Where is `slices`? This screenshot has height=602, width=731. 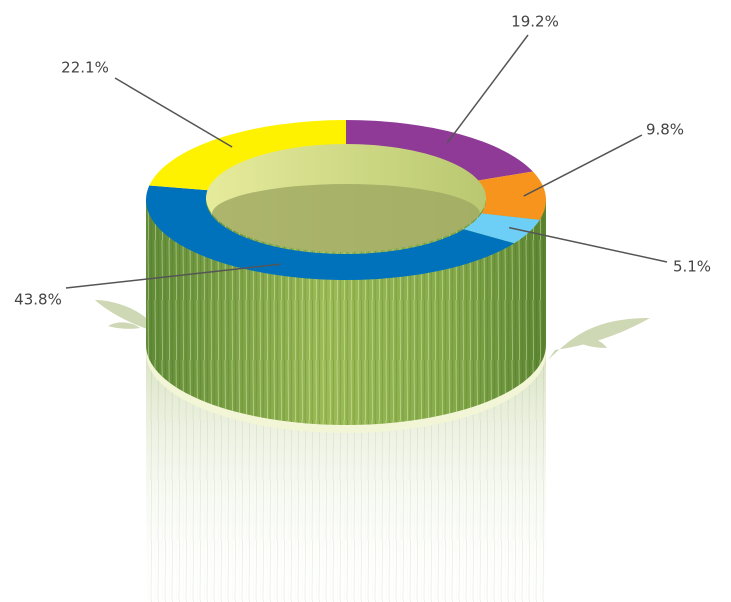 slices is located at coordinates (346, 200).